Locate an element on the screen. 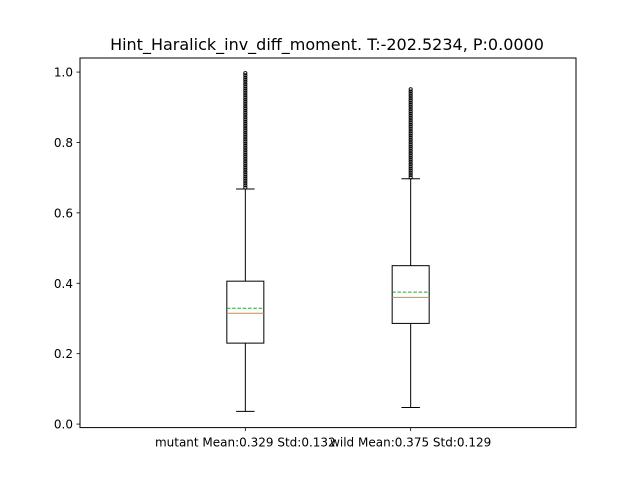 The height and width of the screenshot is (484, 640). y-tick-label: 0.2 is located at coordinates (63, 354).